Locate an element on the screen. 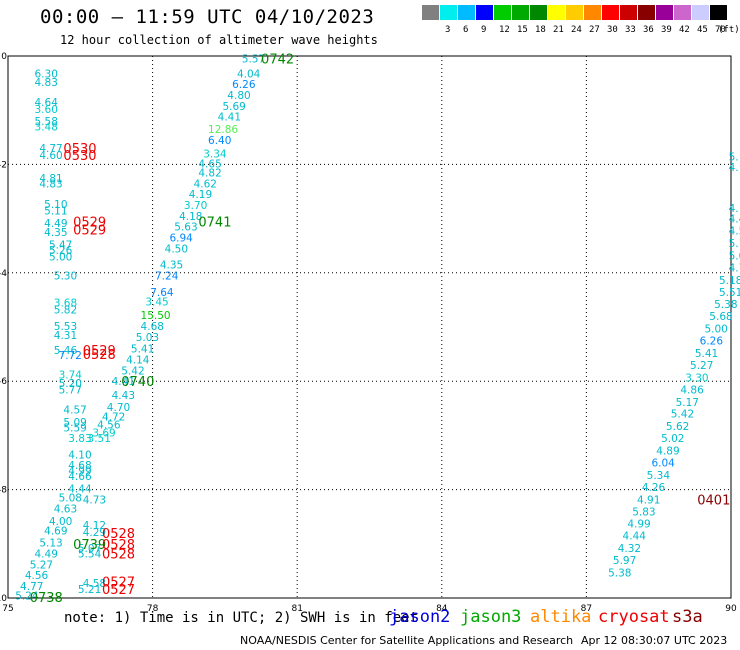 This screenshot has height=650, width=740. swh-value: 4.00 is located at coordinates (60, 522).